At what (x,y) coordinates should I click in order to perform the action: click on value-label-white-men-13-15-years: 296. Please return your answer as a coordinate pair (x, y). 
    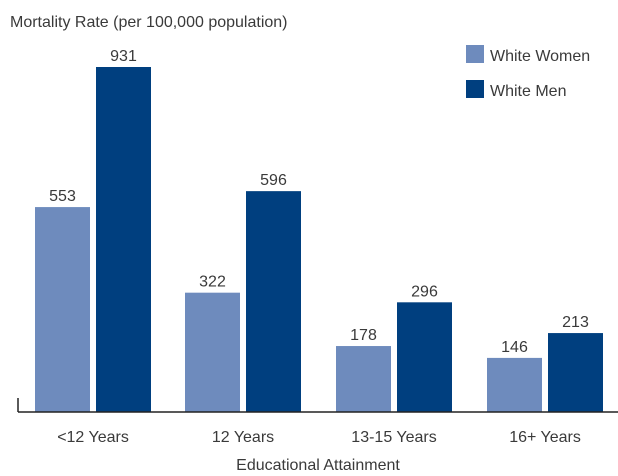
    Looking at the image, I should click on (424, 291).